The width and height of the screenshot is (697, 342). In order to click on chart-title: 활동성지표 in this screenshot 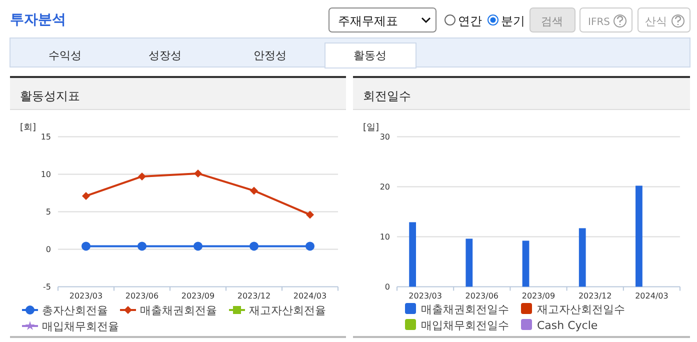, I will do `click(50, 96)`.